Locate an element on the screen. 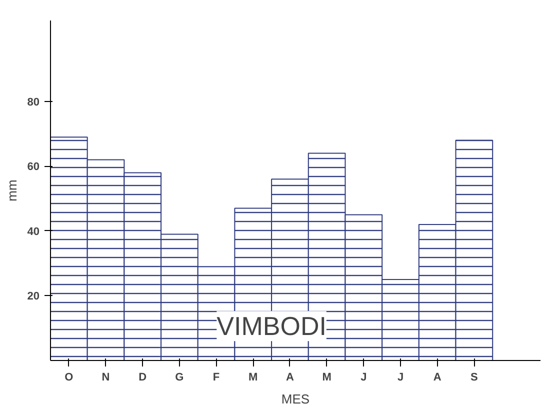  x-tick-label: N is located at coordinates (106, 378).